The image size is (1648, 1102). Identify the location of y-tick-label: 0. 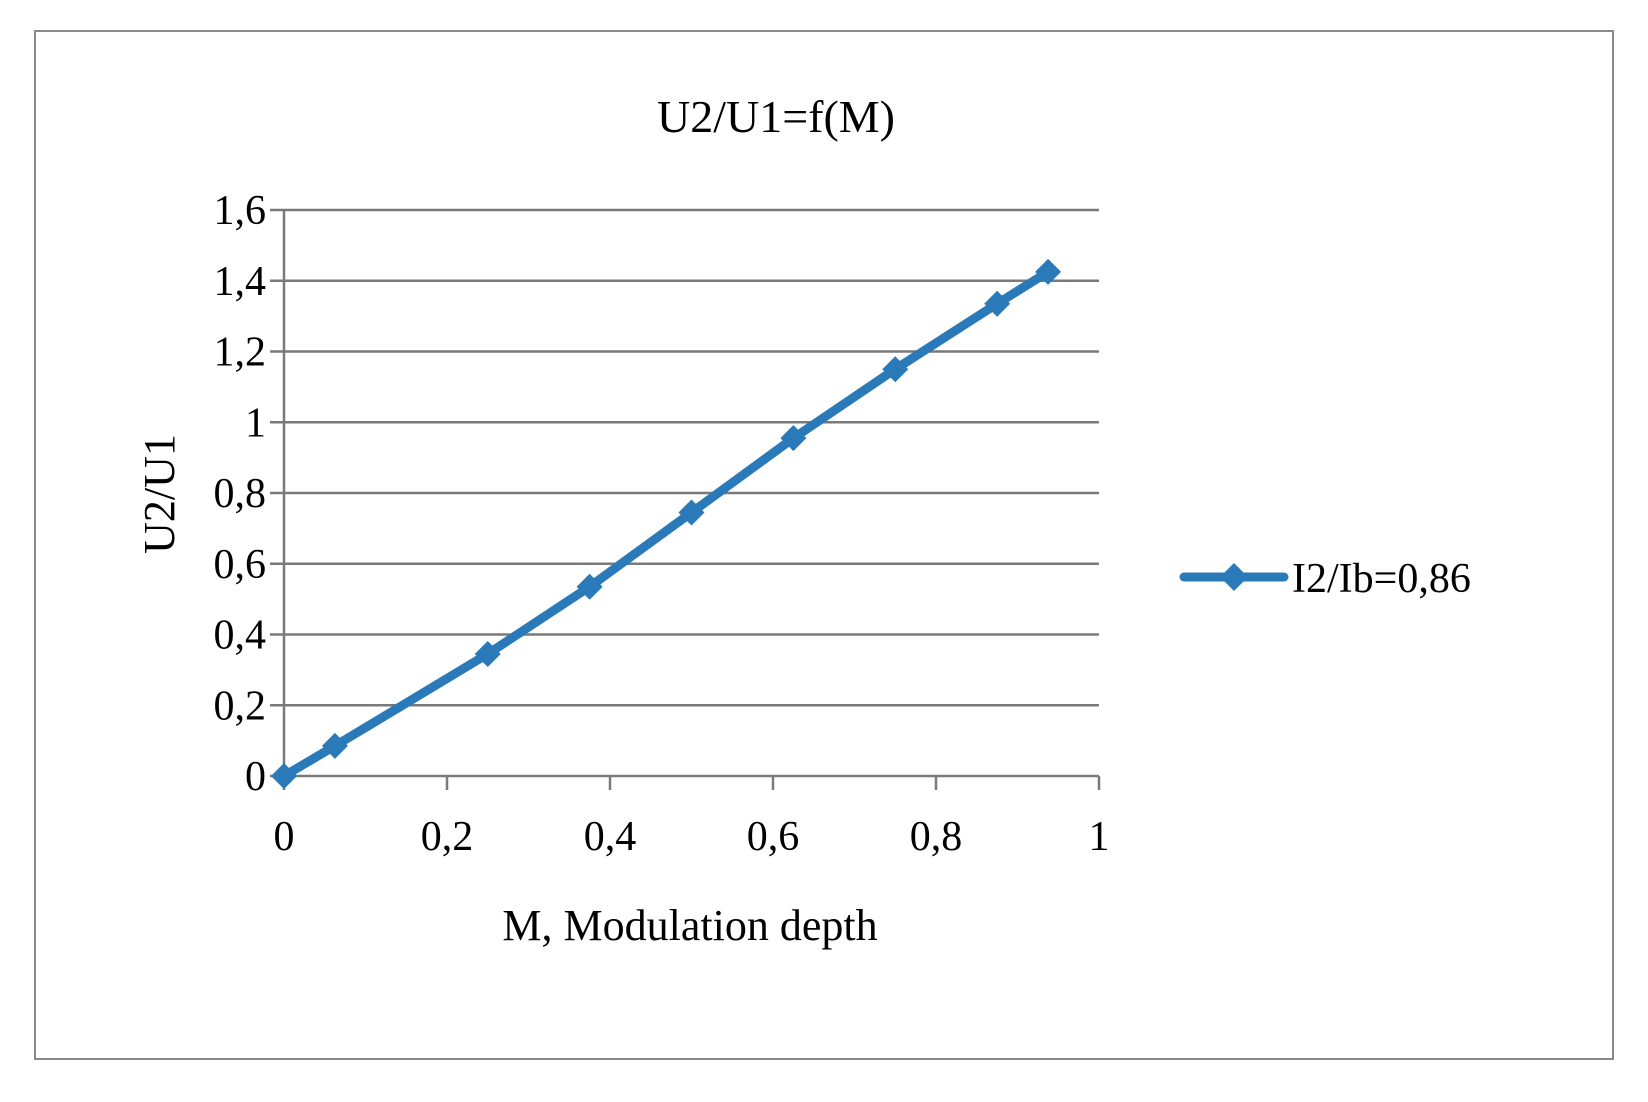
(255, 777).